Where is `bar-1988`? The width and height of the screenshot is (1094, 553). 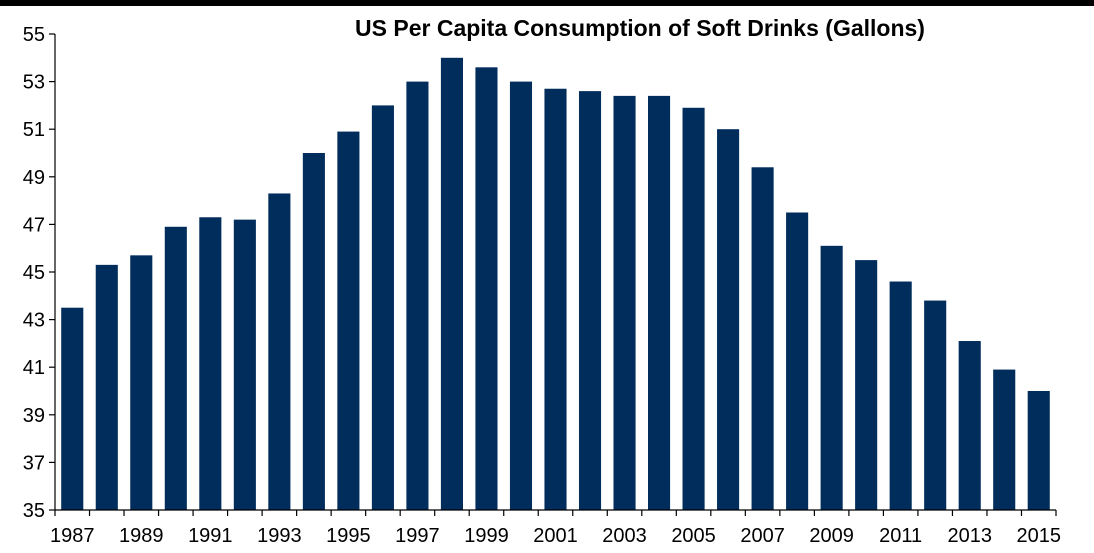 bar-1988 is located at coordinates (106, 387).